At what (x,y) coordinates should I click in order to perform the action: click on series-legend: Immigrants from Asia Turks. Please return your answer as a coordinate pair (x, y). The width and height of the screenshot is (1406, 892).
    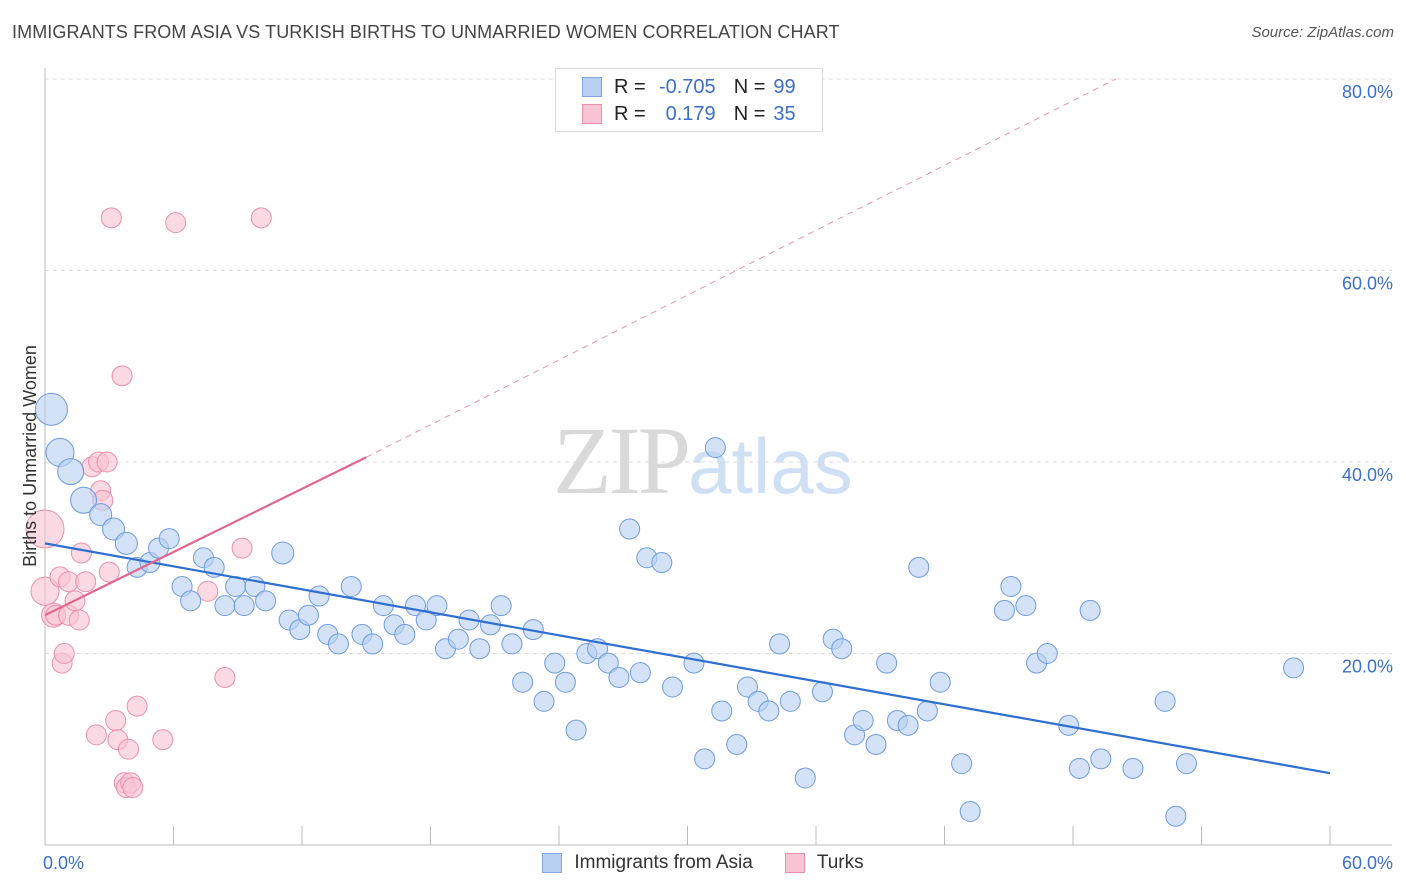
    Looking at the image, I should click on (703, 863).